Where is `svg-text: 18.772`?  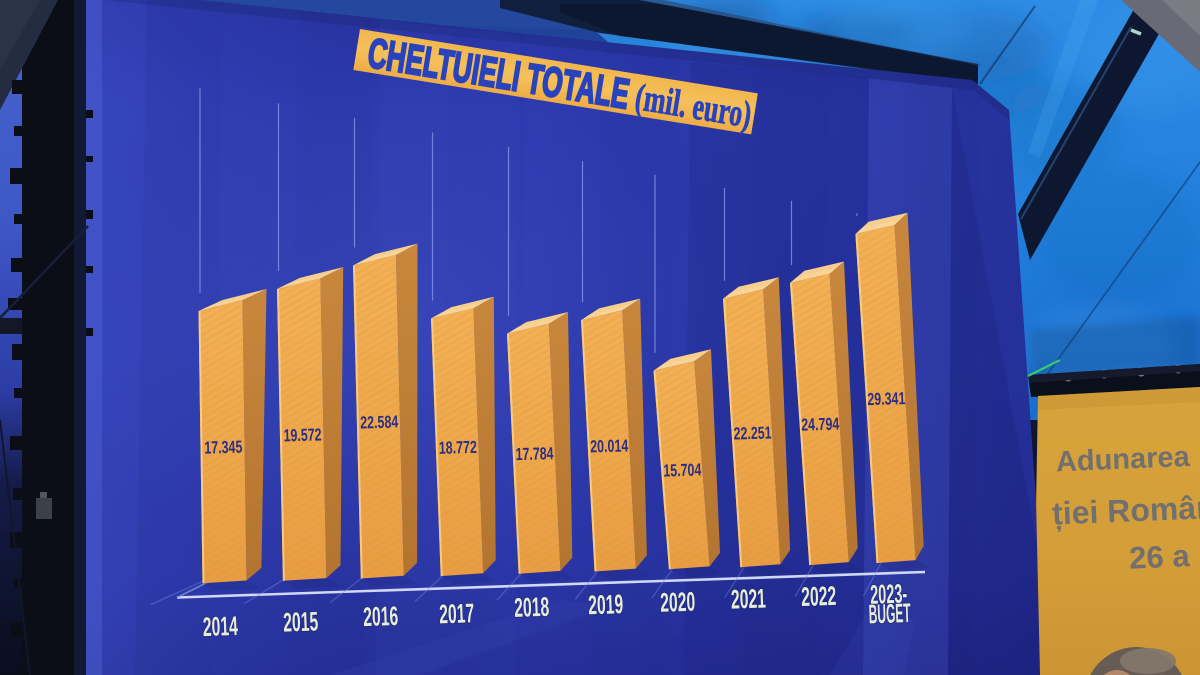 svg-text: 18.772 is located at coordinates (458, 447).